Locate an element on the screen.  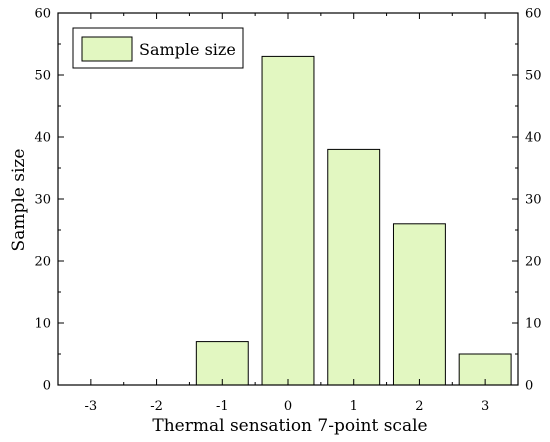
x-tick-label--3: -3 is located at coordinates (91, 406).